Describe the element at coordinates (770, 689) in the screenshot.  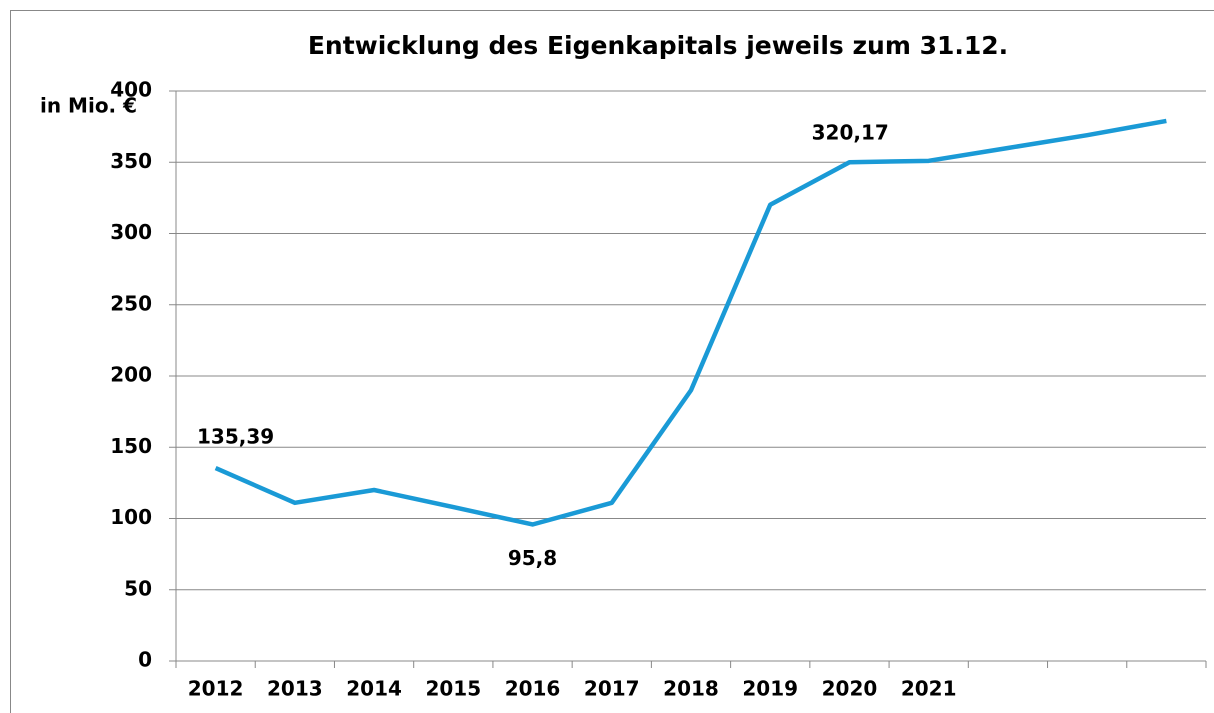
I see `x-tick-label: 2019` at that location.